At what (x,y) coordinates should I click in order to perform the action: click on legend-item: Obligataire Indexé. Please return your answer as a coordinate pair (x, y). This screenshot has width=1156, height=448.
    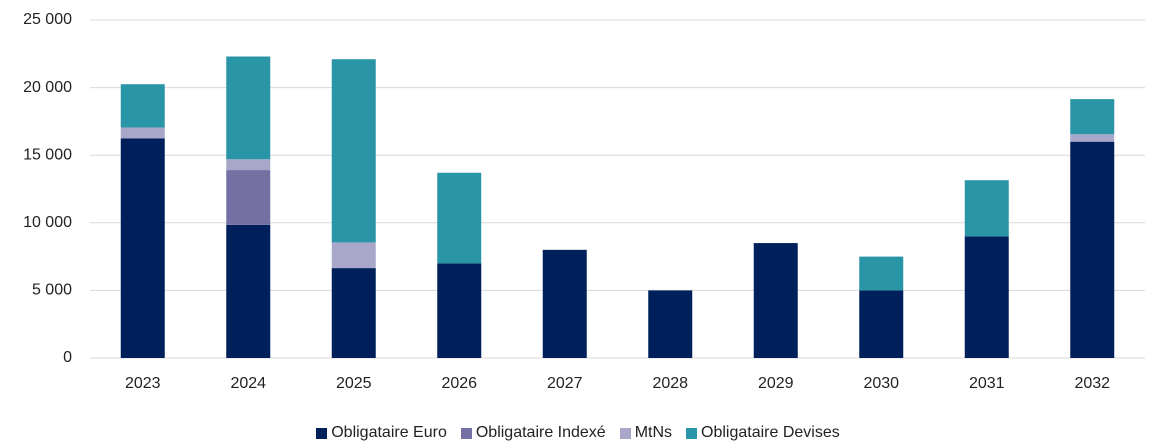
    Looking at the image, I should click on (533, 433).